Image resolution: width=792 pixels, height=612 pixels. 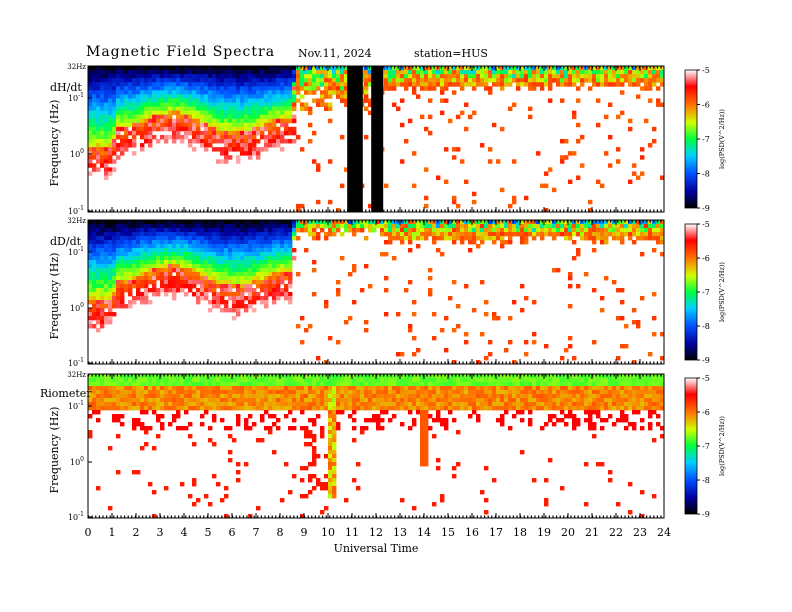 What do you see at coordinates (706, 360) in the screenshot?
I see `colorbar-tick-label: -9` at bounding box center [706, 360].